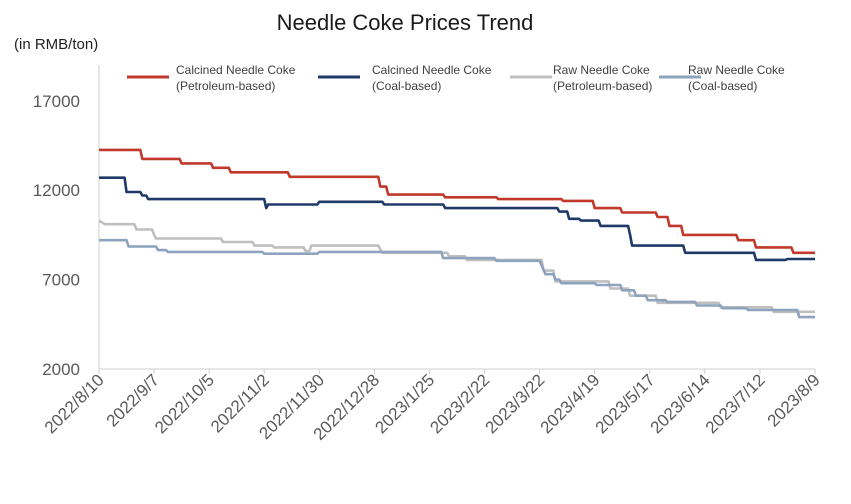 Image resolution: width=851 pixels, height=504 pixels. What do you see at coordinates (236, 70) in the screenshot?
I see `legend-label-1: Calcined Needle Coke` at bounding box center [236, 70].